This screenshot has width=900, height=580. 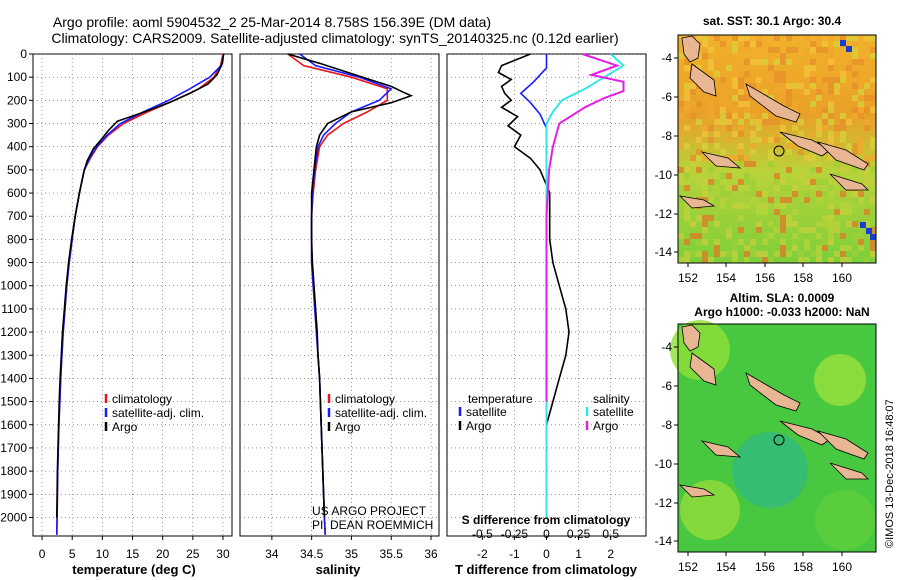 What do you see at coordinates (773, 122) in the screenshot?
I see `sst-coastlines` at bounding box center [773, 122].